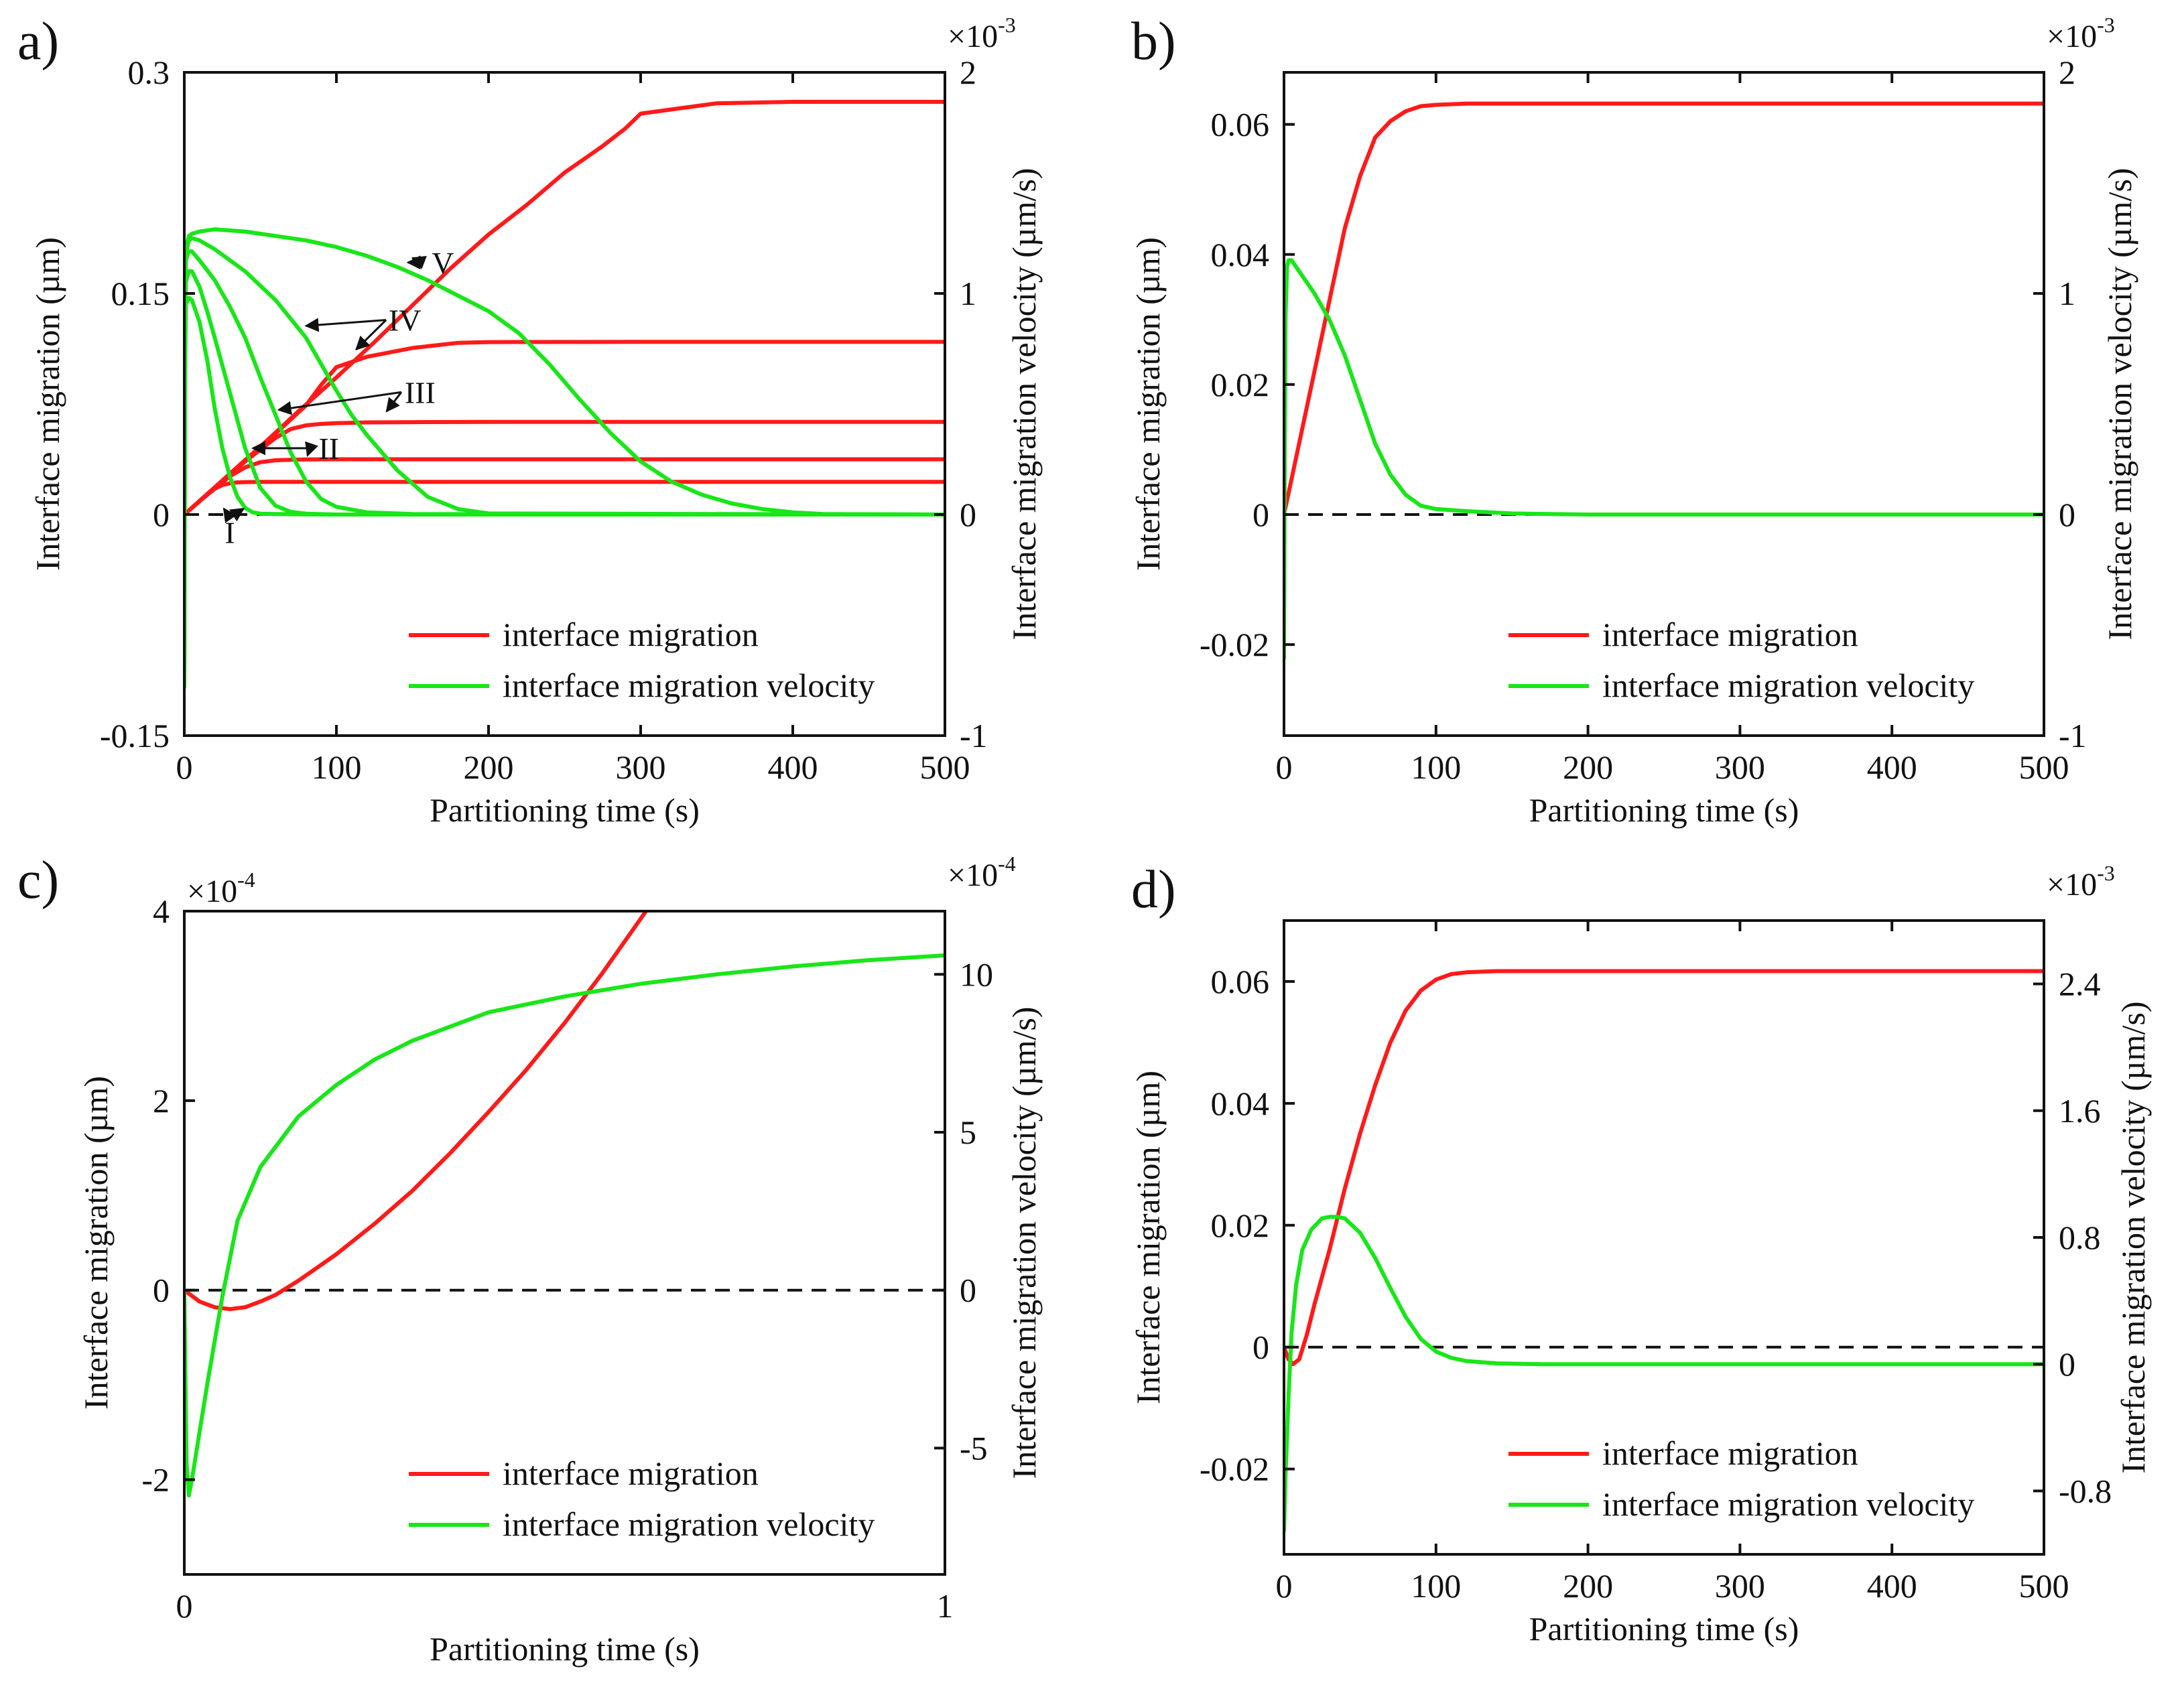 This screenshot has height=1691, width=2184. Describe the element at coordinates (2086, 1490) in the screenshot. I see `y2-tick-label-d-0: -0.8` at that location.